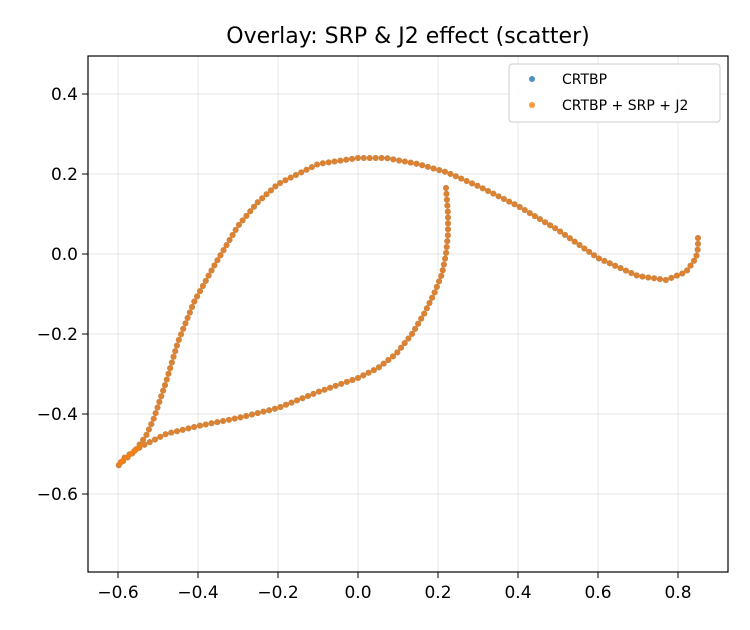 The image size is (750, 630). Describe the element at coordinates (625, 106) in the screenshot. I see `legend-label: CRTBP + SRP + J2` at that location.